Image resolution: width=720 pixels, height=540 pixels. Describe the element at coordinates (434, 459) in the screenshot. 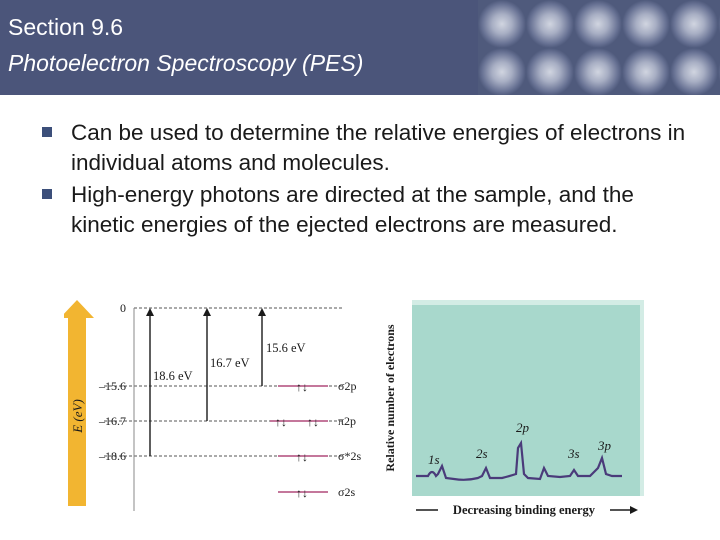

I see `peak-label-1s: 1s` at that location.